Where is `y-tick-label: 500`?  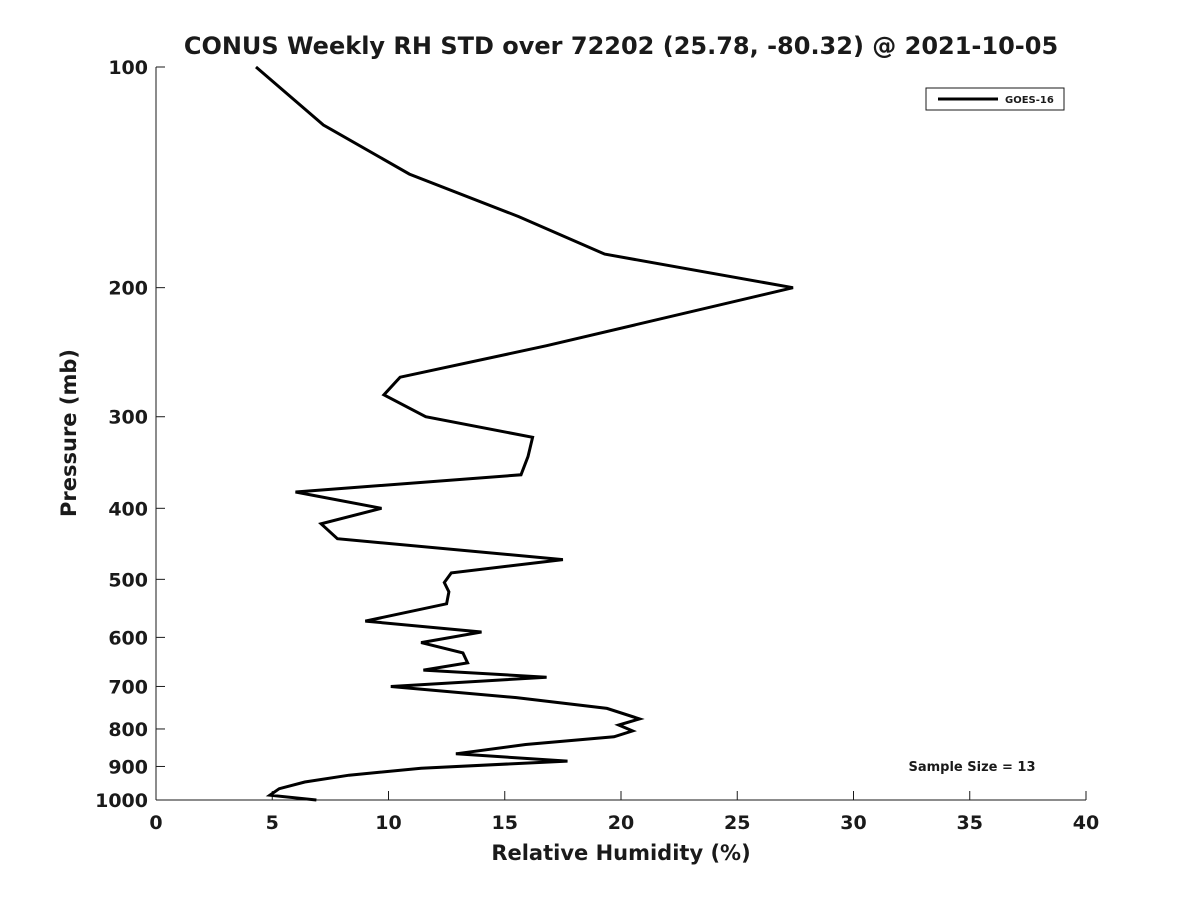 y-tick-label: 500 is located at coordinates (128, 580).